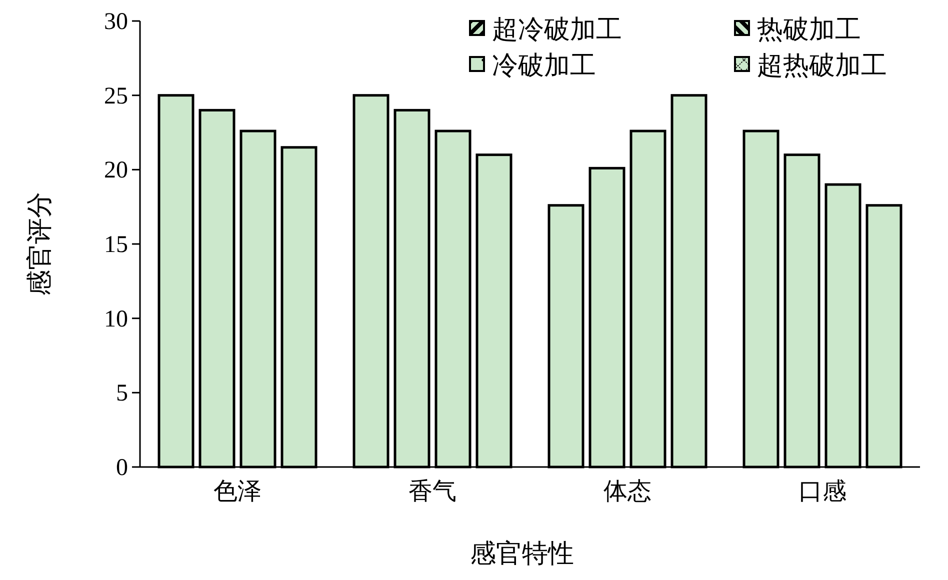  Describe the element at coordinates (822, 65) in the screenshot. I see `legend-label: 超热破加工` at that location.